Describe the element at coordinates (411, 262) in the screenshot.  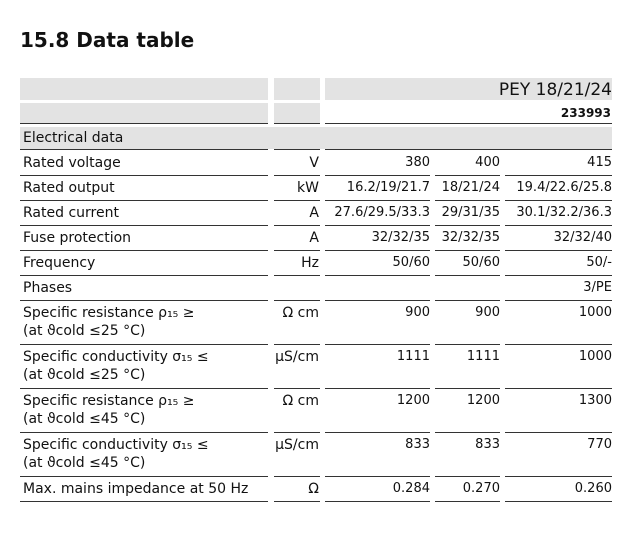
I see `value: 50/60` at that location.